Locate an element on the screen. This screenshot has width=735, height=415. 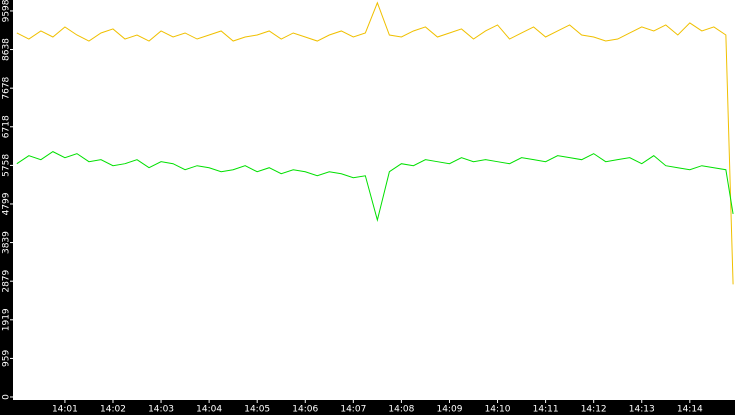
y-tick-label: 5758 is located at coordinates (7, 165).